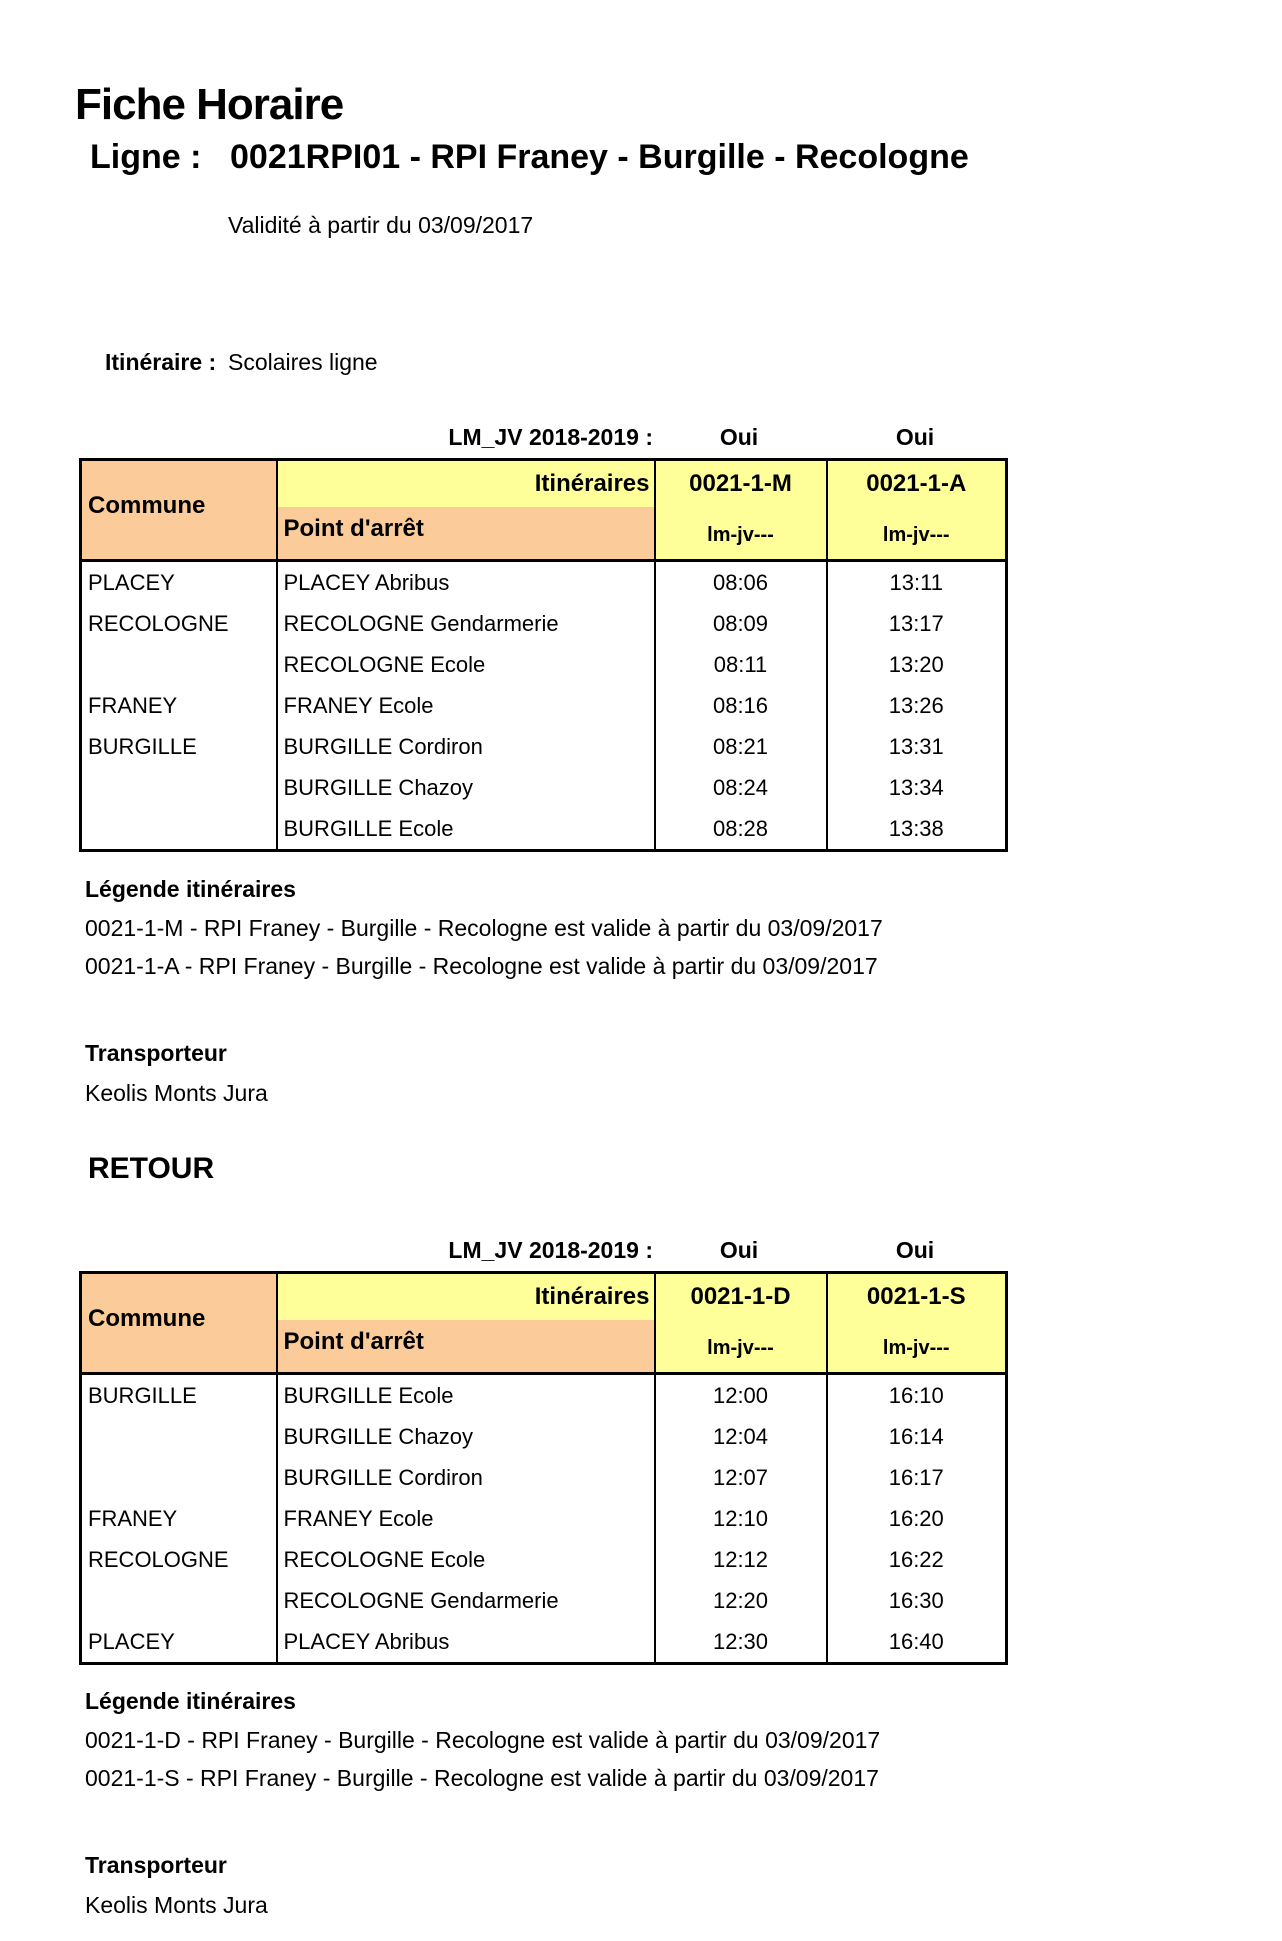 The height and width of the screenshot is (1941, 1282). What do you see at coordinates (740, 1642) in the screenshot?
I see `time-cell: 12:30` at bounding box center [740, 1642].